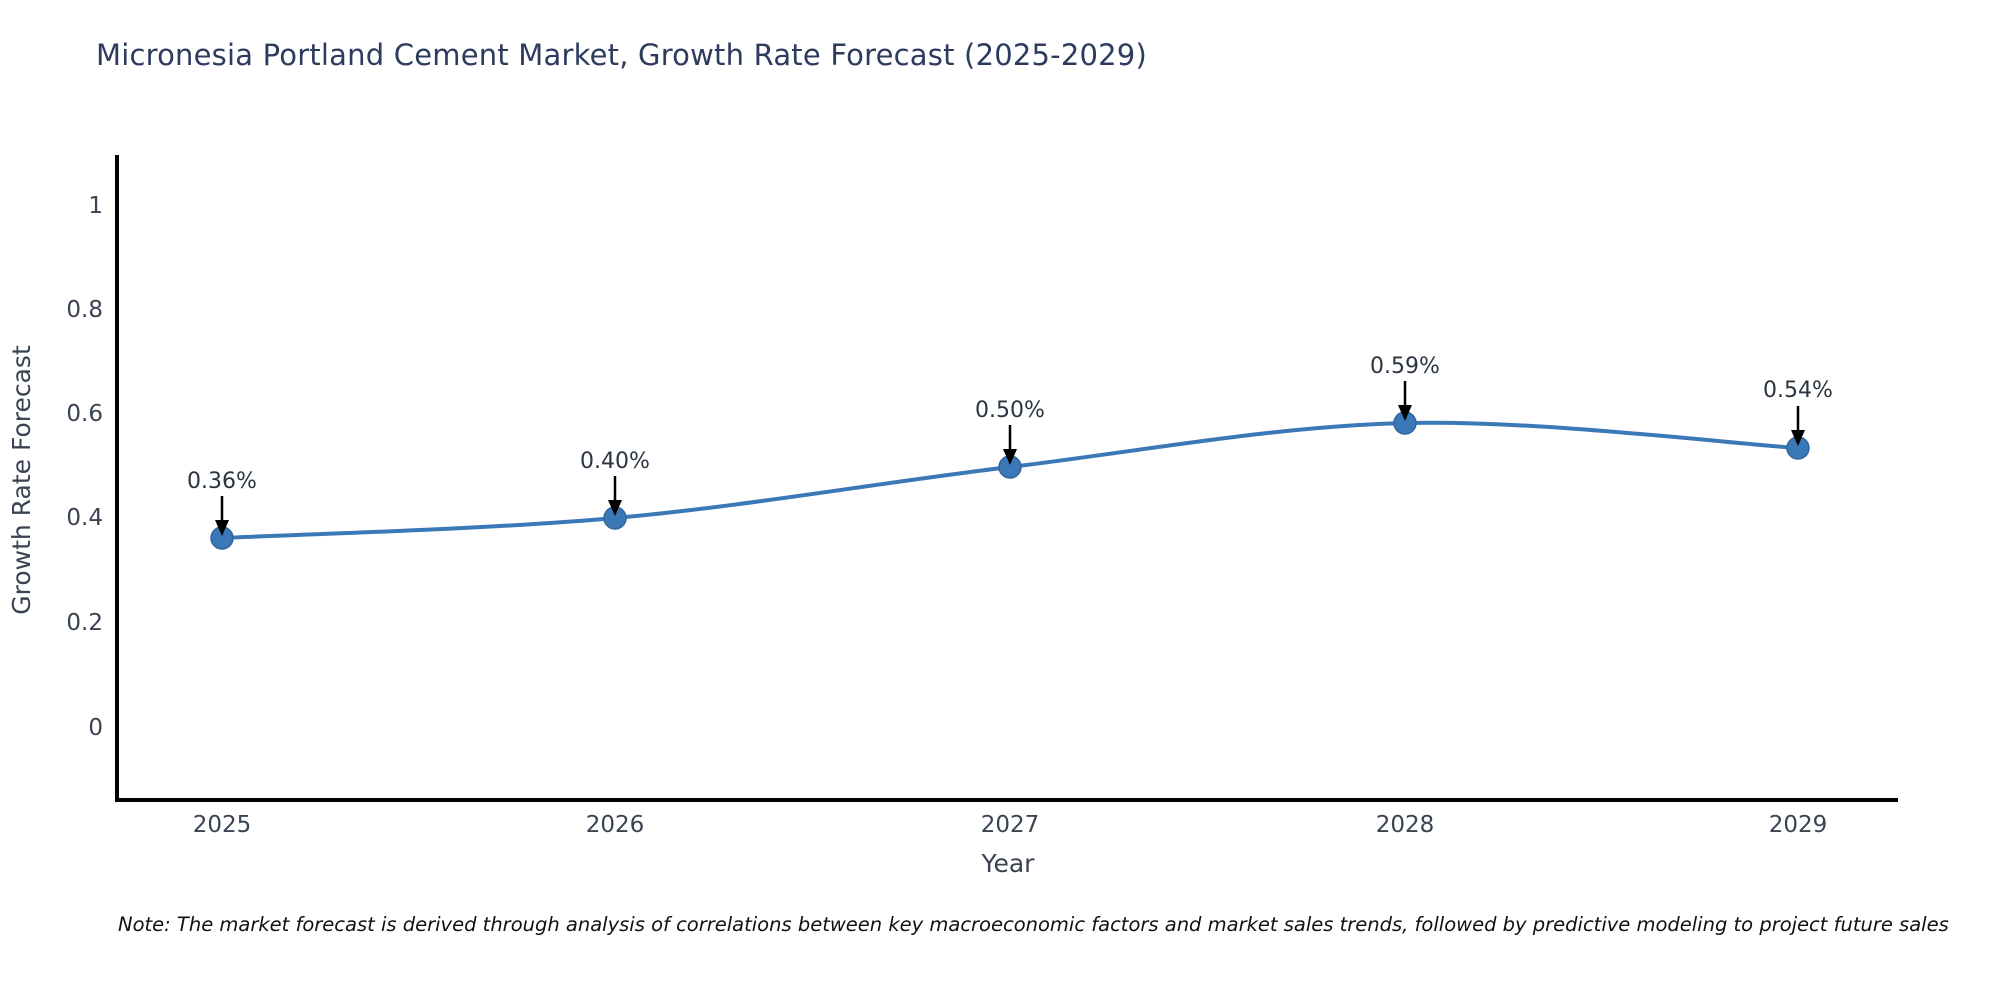  What do you see at coordinates (95, 728) in the screenshot?
I see `y-tick-label: 0` at bounding box center [95, 728].